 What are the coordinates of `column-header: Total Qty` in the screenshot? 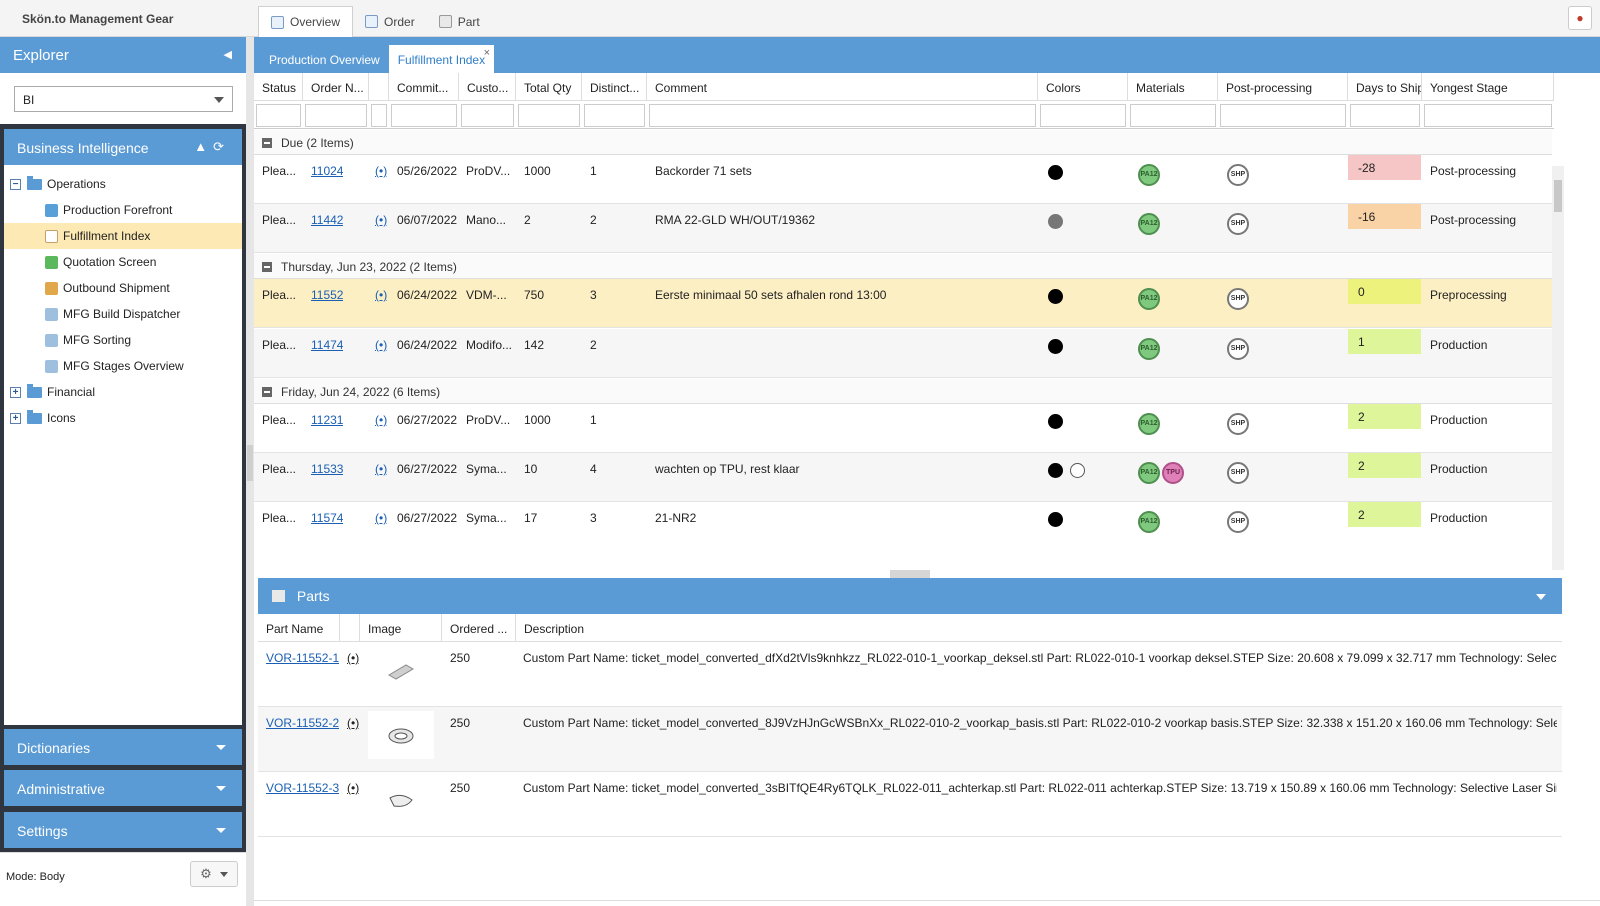 It's located at (549, 87).